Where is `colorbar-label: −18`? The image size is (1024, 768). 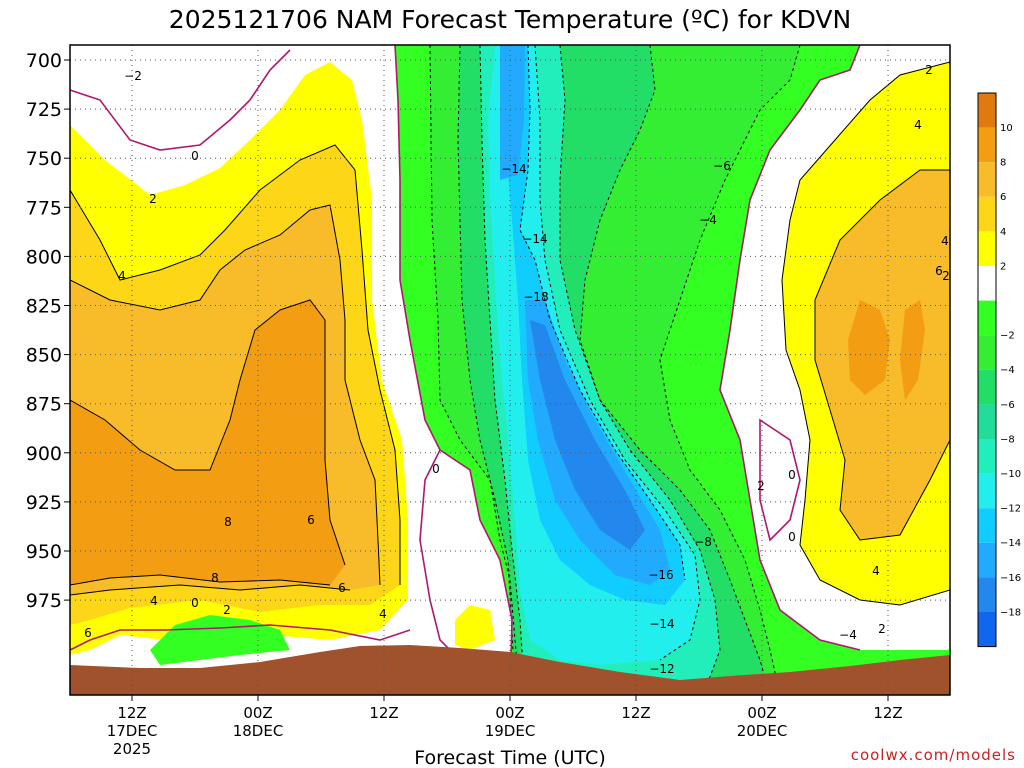
colorbar-label: −18 is located at coordinates (1010, 612).